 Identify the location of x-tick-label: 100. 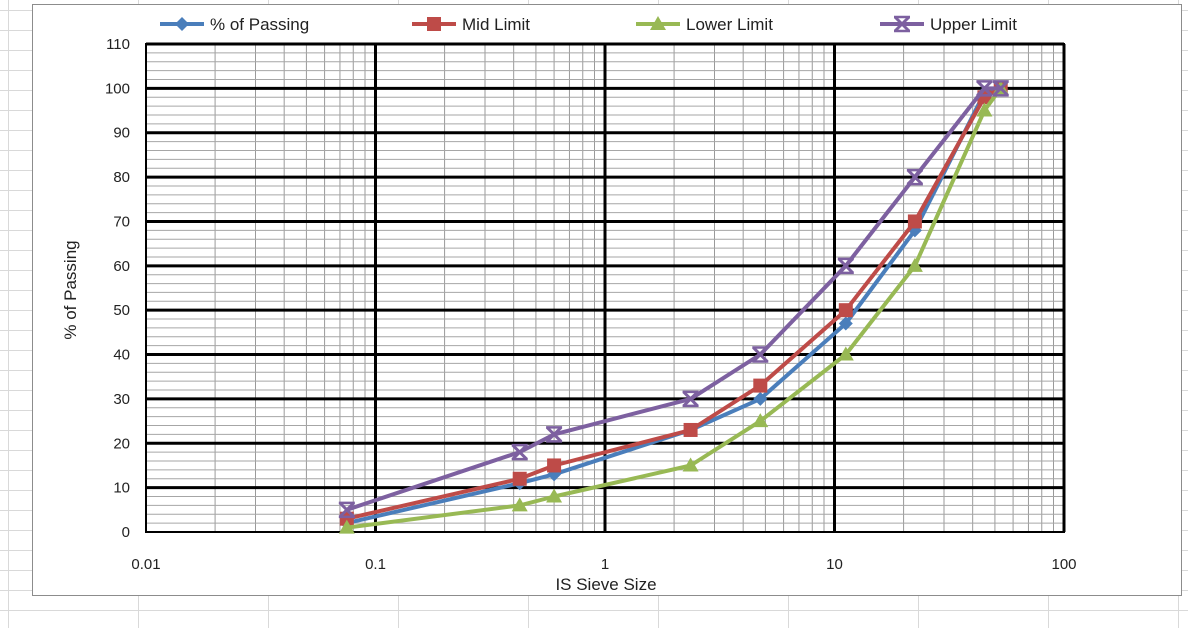
(1063, 564).